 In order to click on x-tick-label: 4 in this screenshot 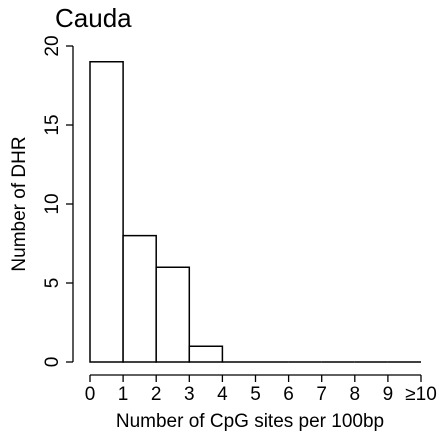, I will do `click(222, 394)`.